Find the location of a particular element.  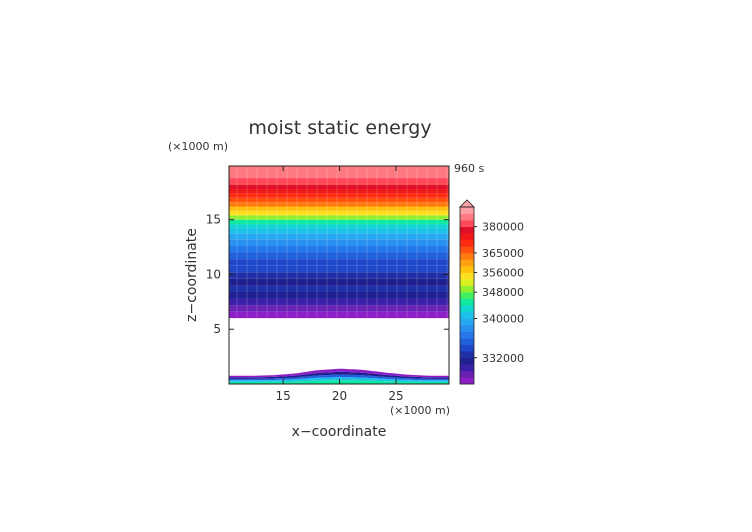

colorbar-label: 380000 is located at coordinates (503, 227).